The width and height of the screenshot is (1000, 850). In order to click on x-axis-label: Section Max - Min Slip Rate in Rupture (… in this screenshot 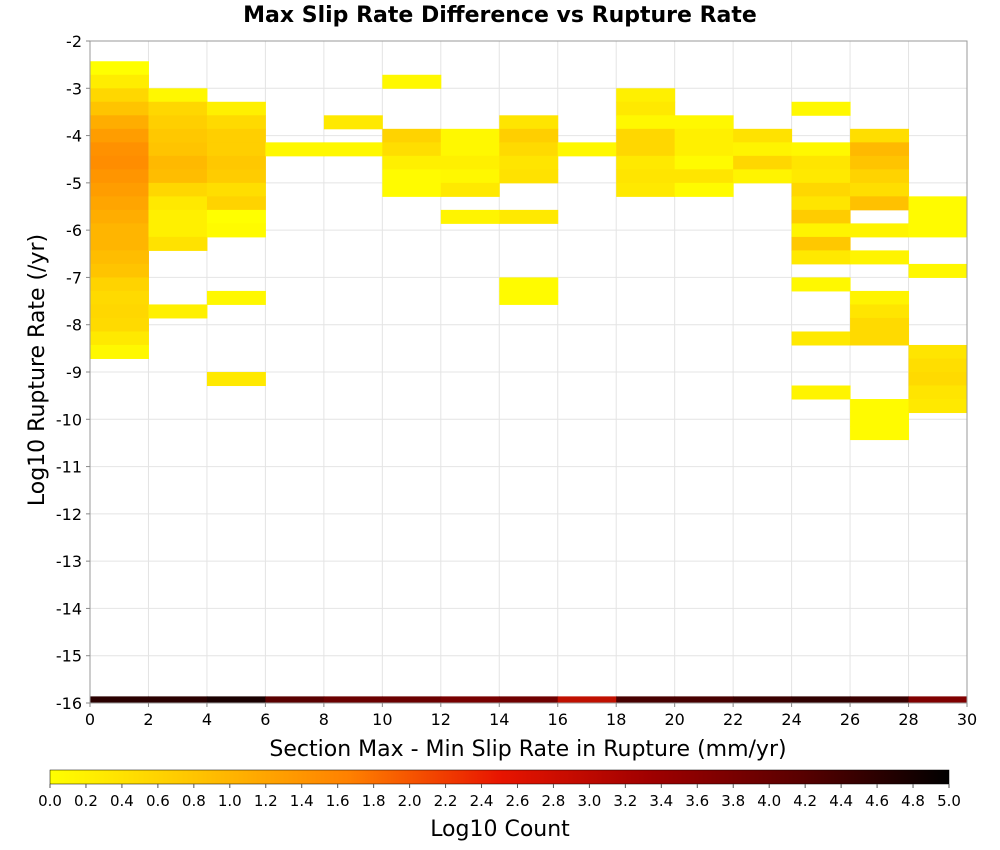, I will do `click(527, 749)`.